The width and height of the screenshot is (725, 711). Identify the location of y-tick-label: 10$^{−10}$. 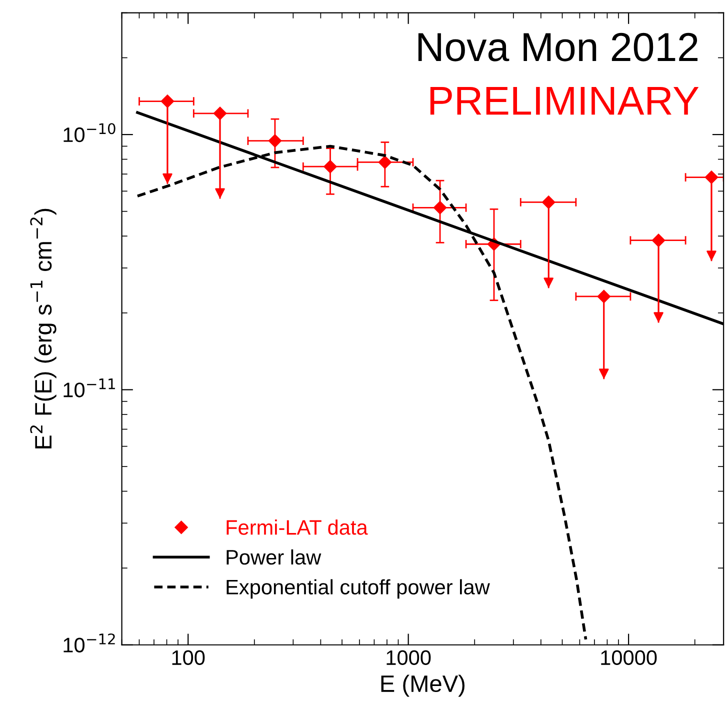
(90, 132).